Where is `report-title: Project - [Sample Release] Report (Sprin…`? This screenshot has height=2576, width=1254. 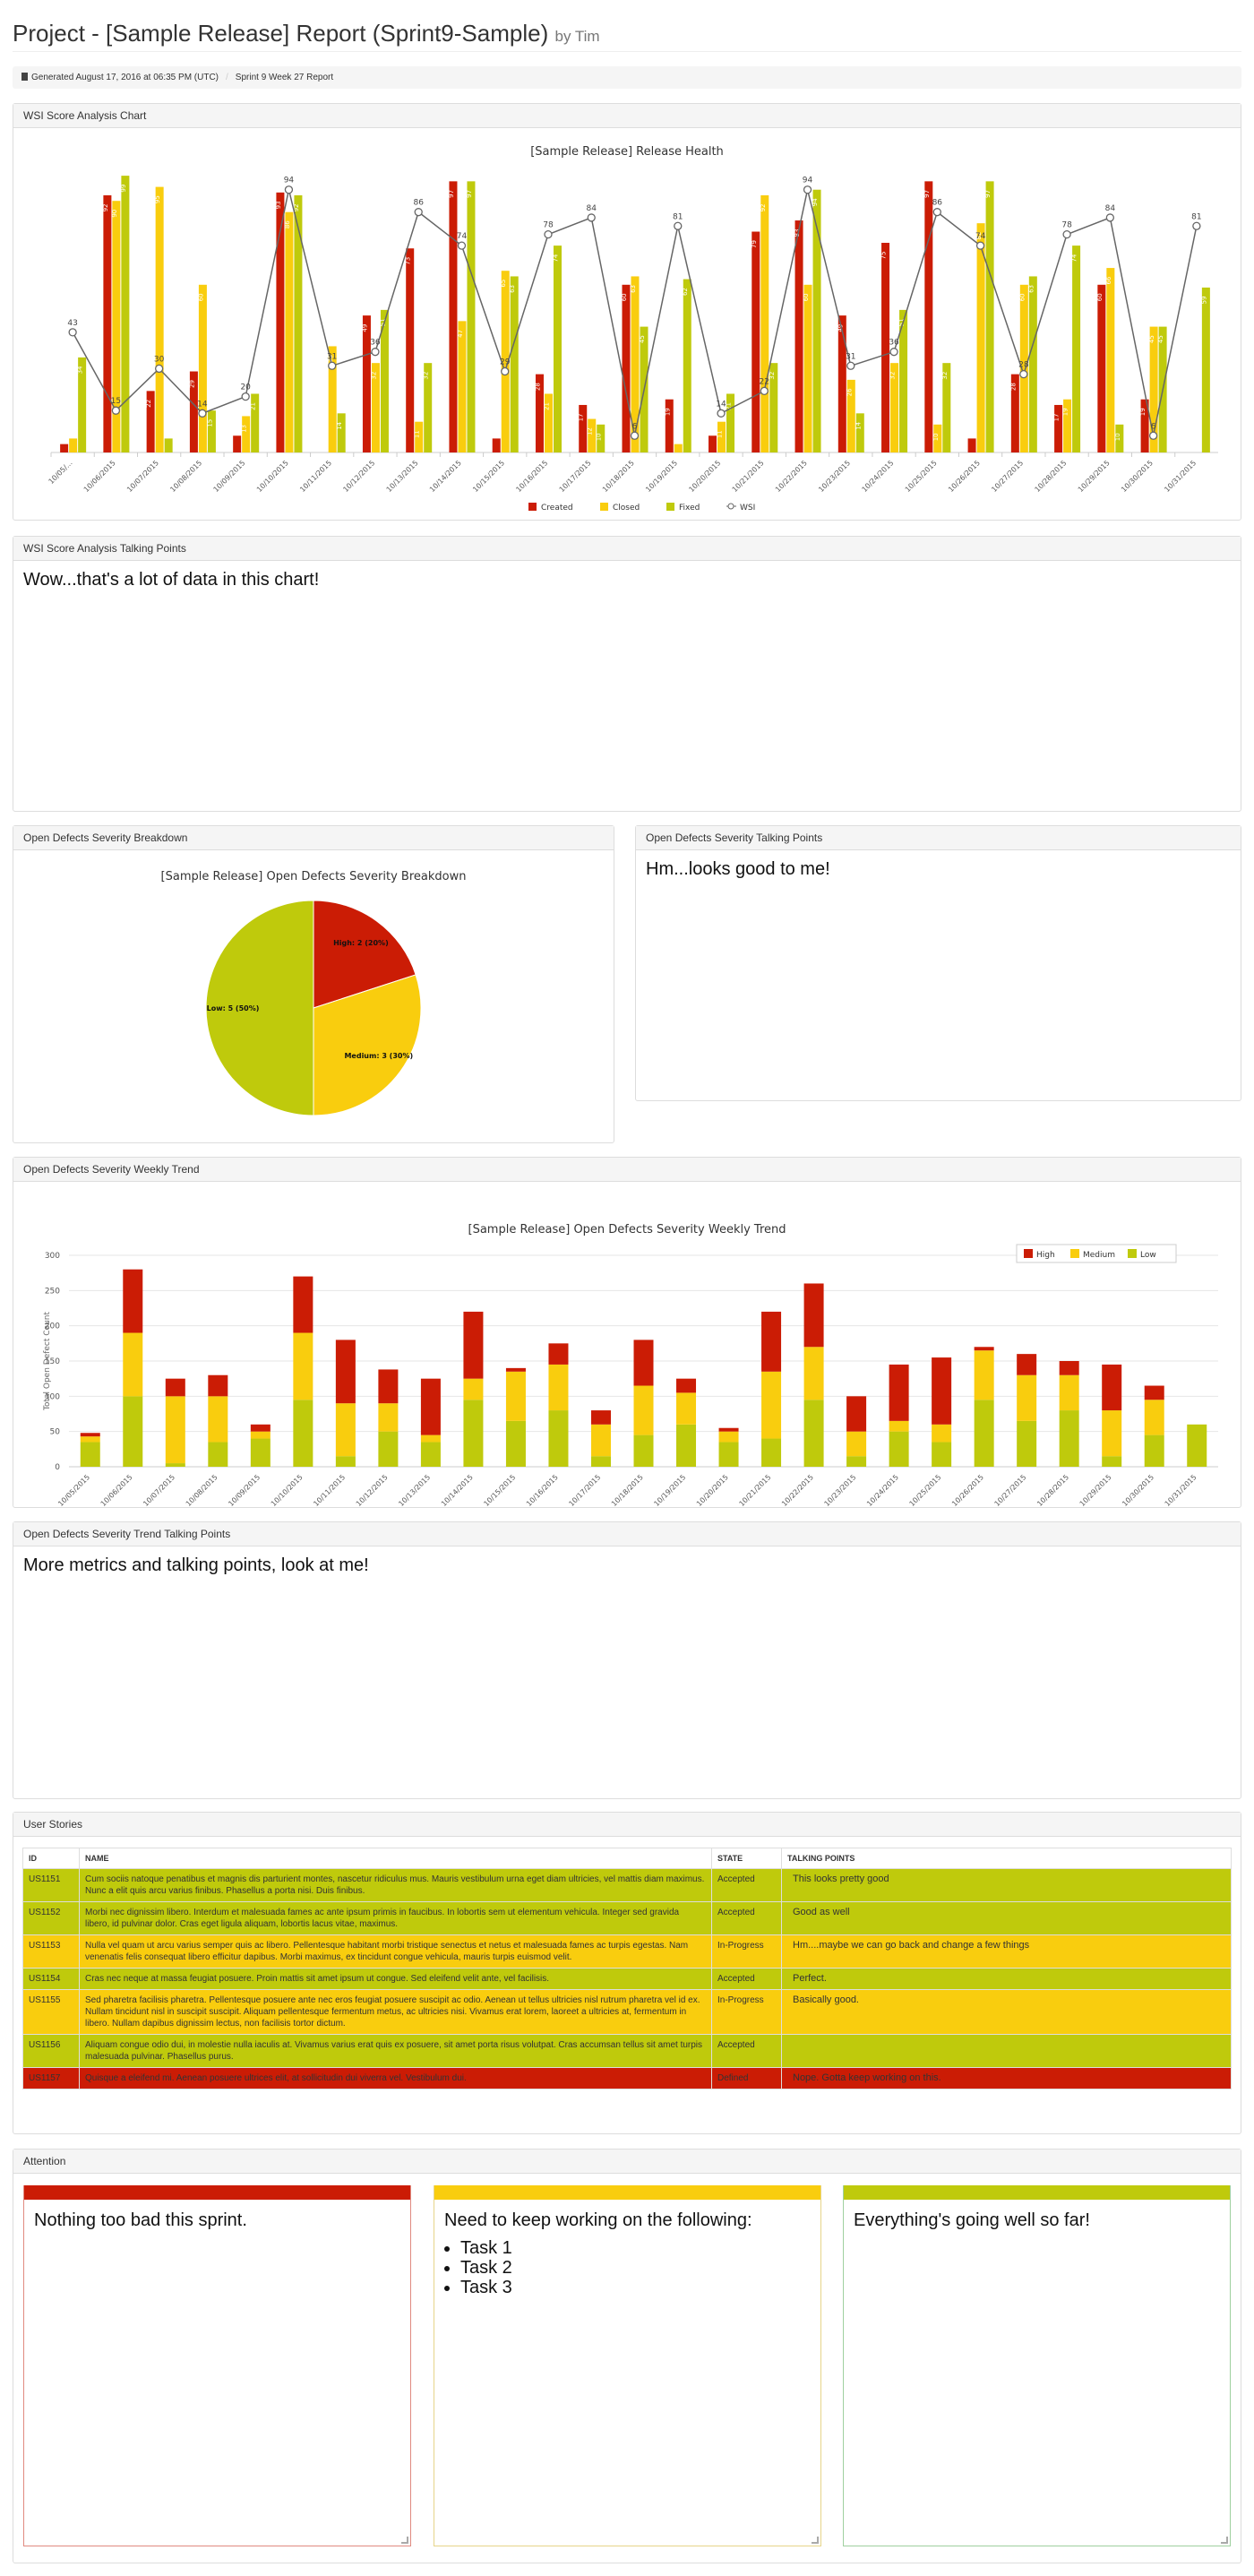
report-title: Project - [Sample Release] Report (Sprin… is located at coordinates (281, 34).